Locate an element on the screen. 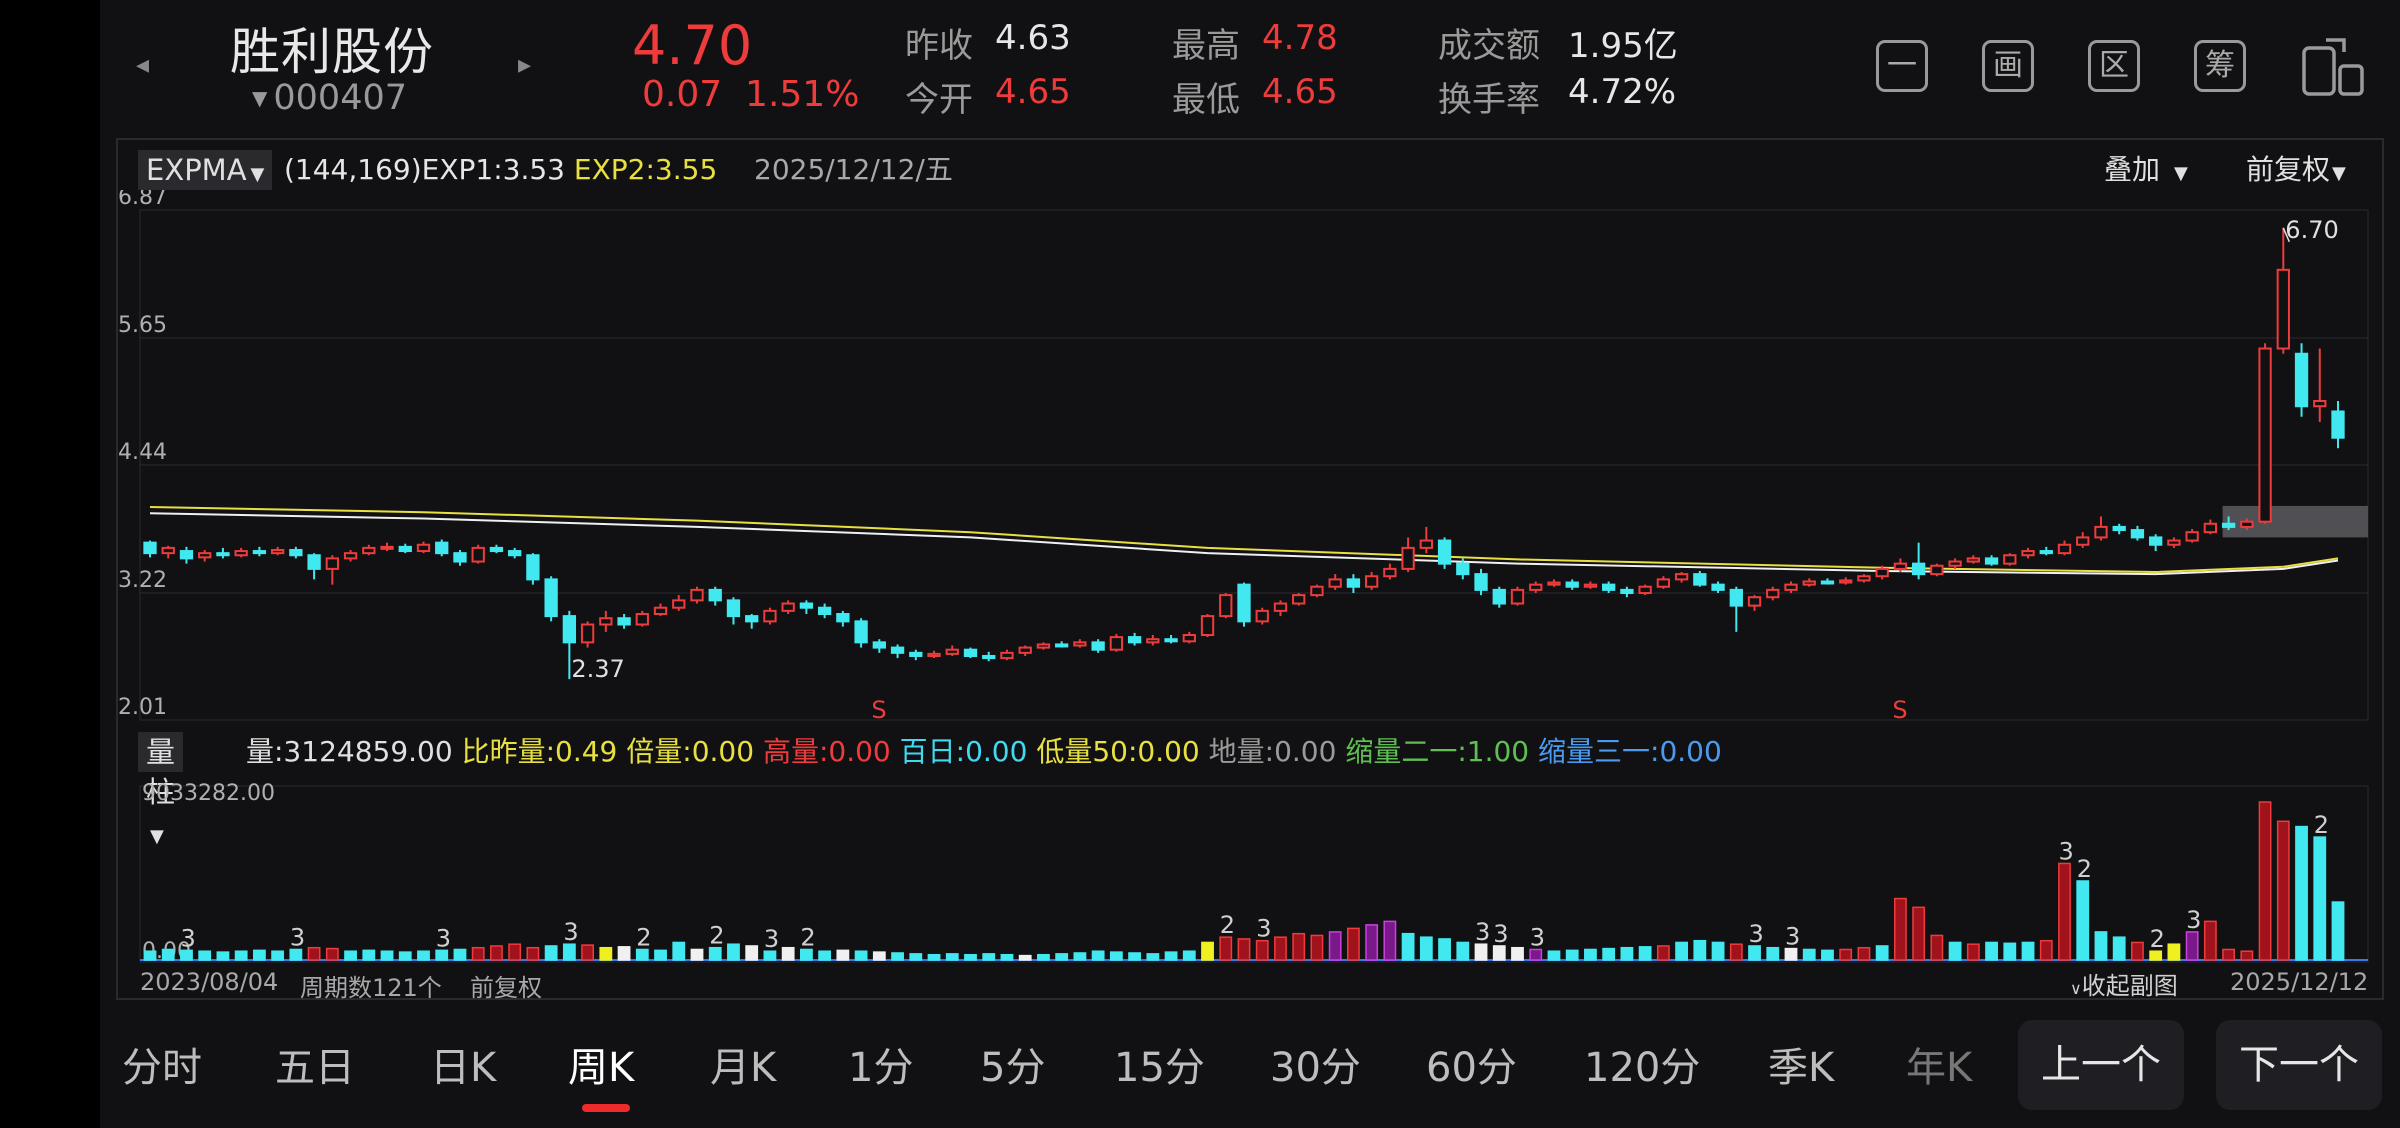 This screenshot has width=2400, height=1128. picture-icon: 画 is located at coordinates (2008, 66).